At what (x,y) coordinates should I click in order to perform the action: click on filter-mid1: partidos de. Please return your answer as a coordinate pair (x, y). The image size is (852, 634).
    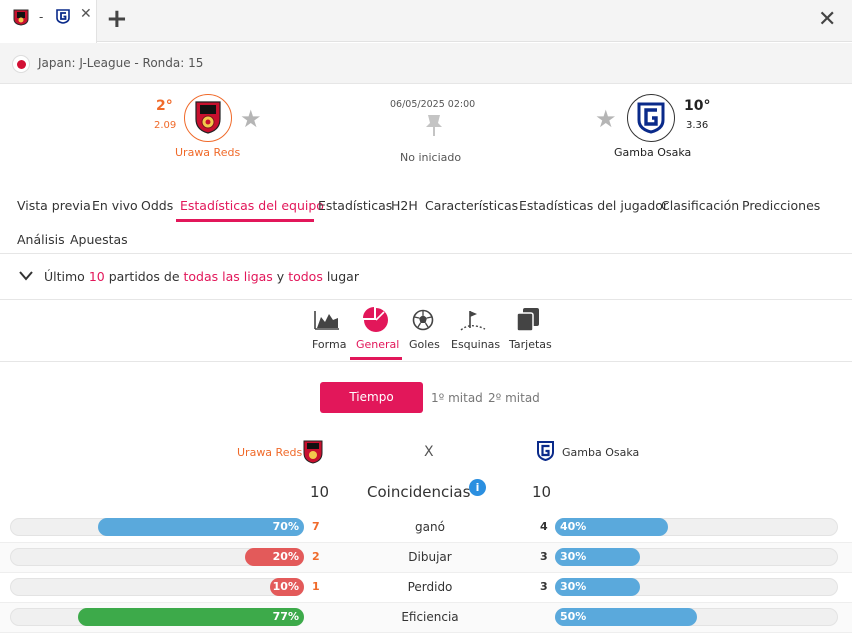
    Looking at the image, I should click on (144, 276).